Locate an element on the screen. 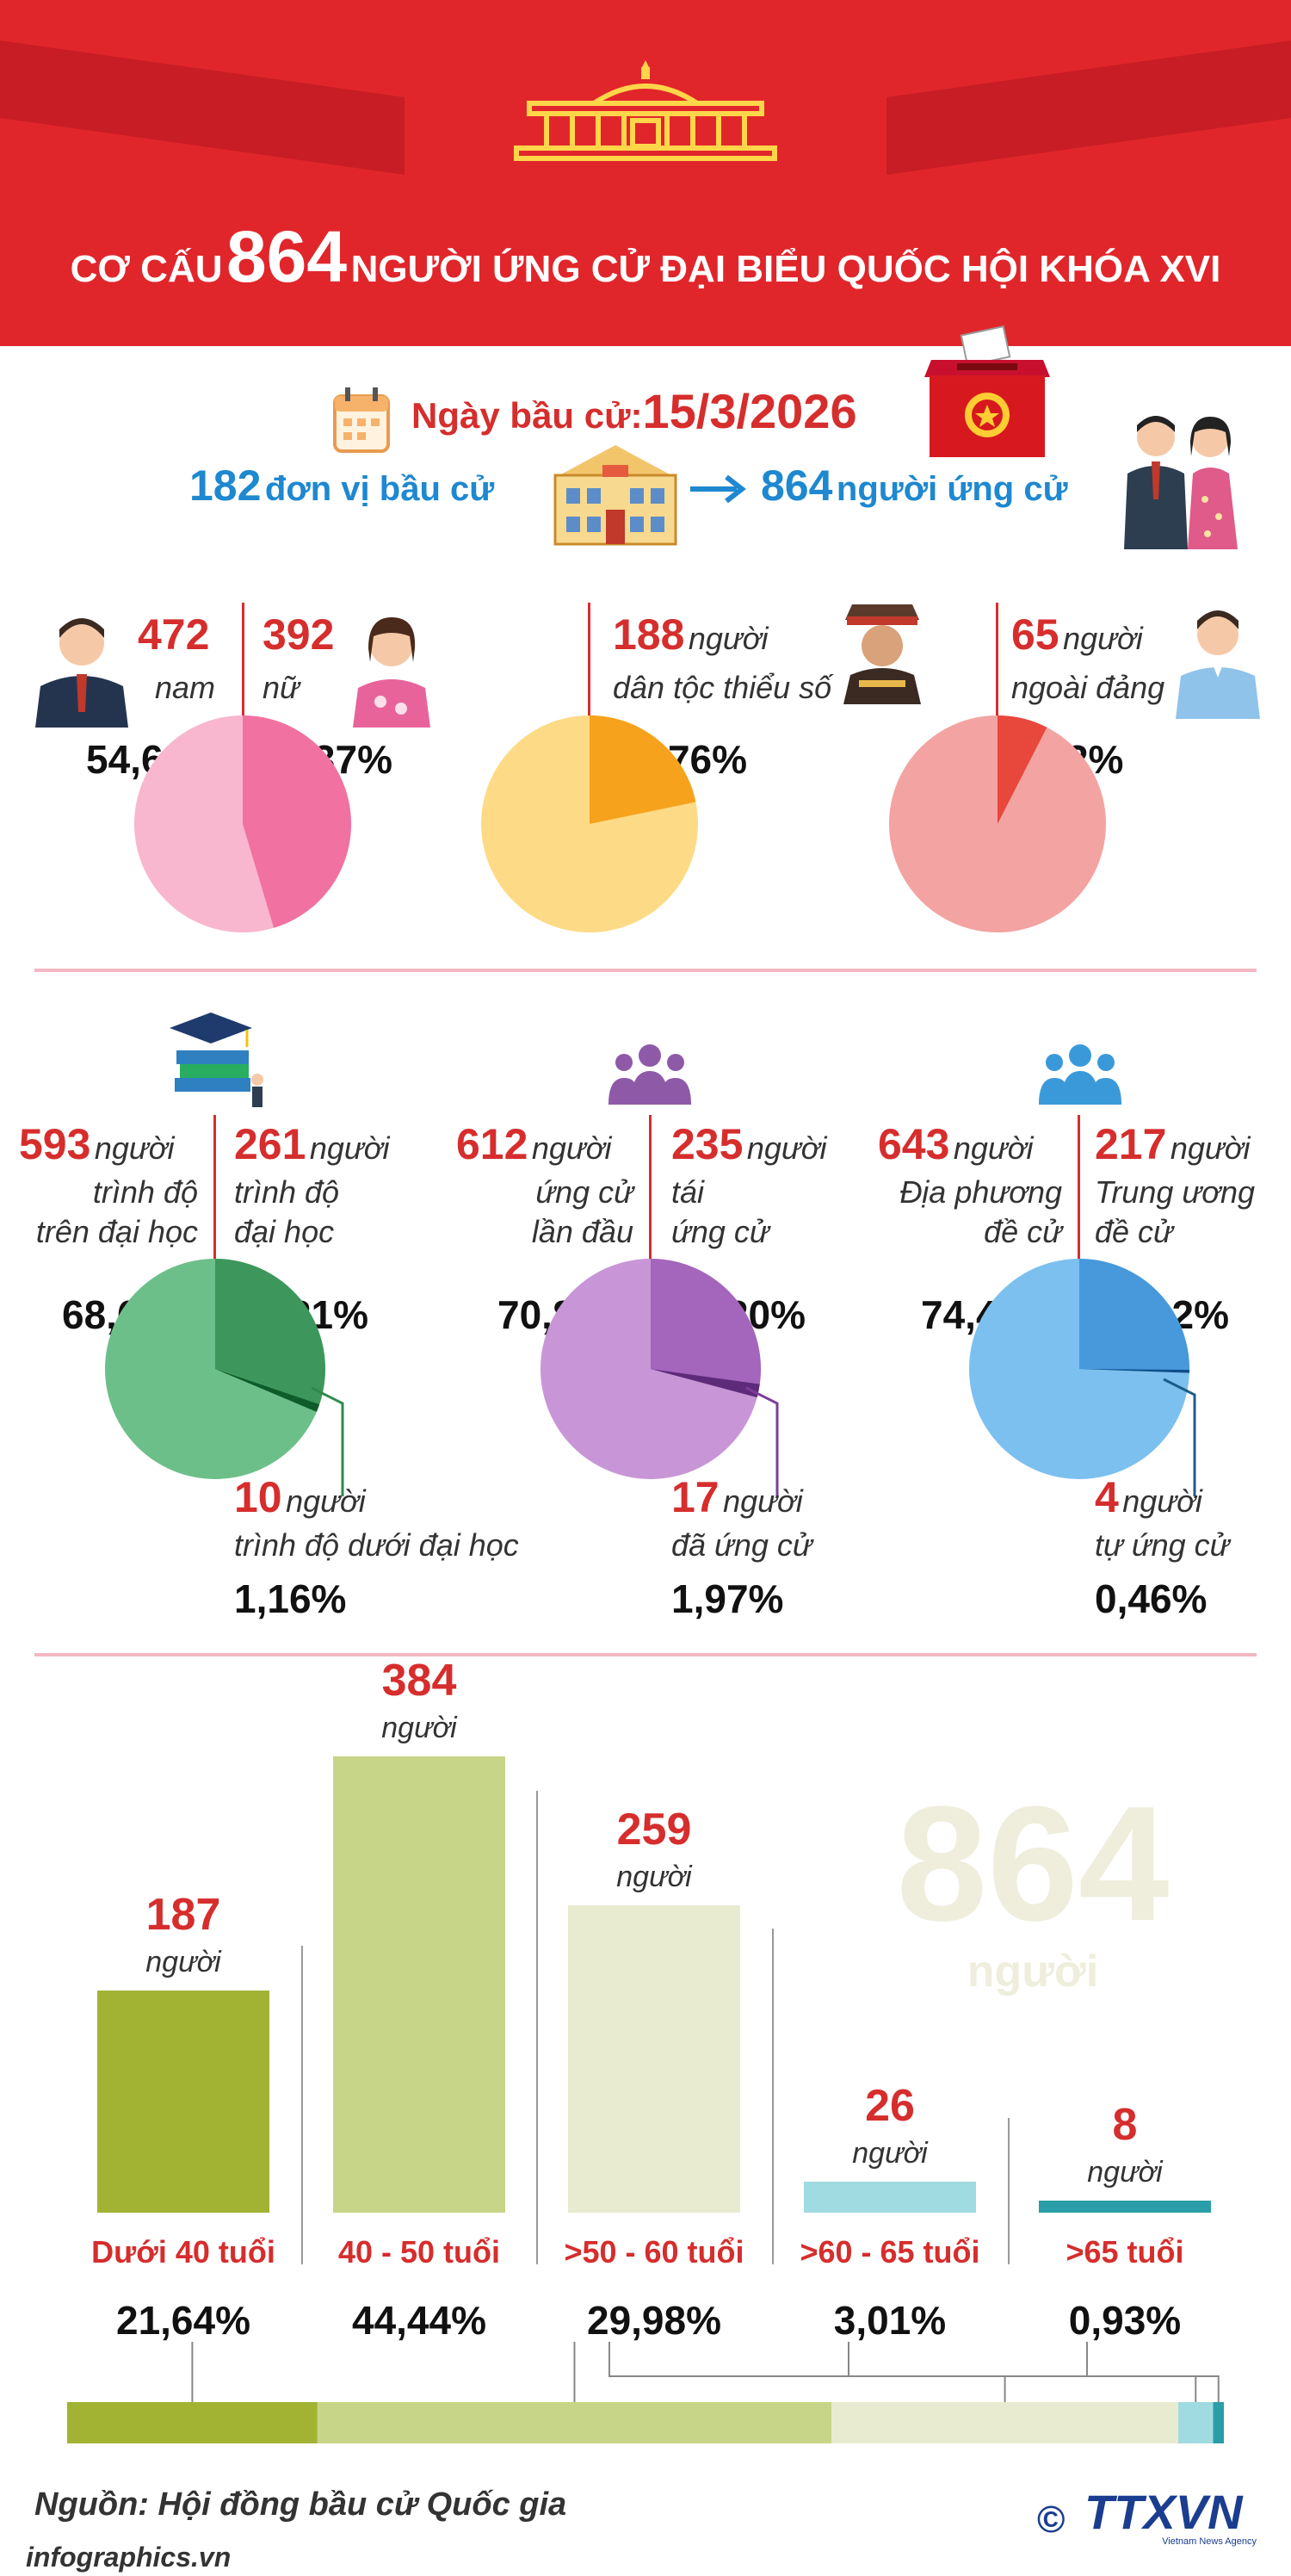 This screenshot has width=1291, height=2576. edu-b-head: 261 người is located at coordinates (312, 1144).